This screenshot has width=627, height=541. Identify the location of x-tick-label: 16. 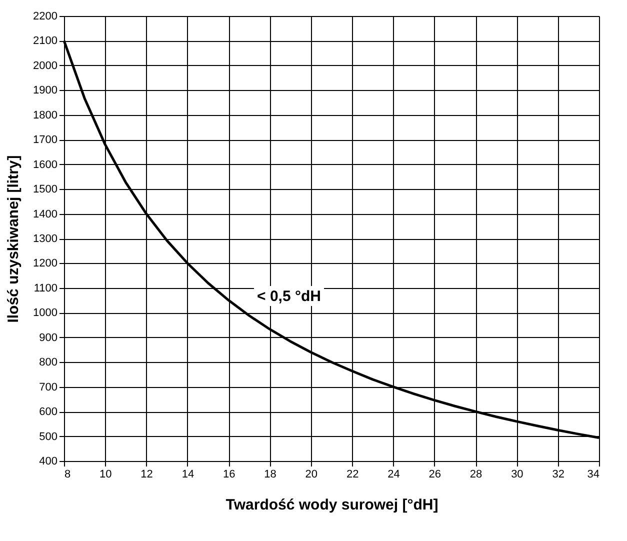
(229, 474).